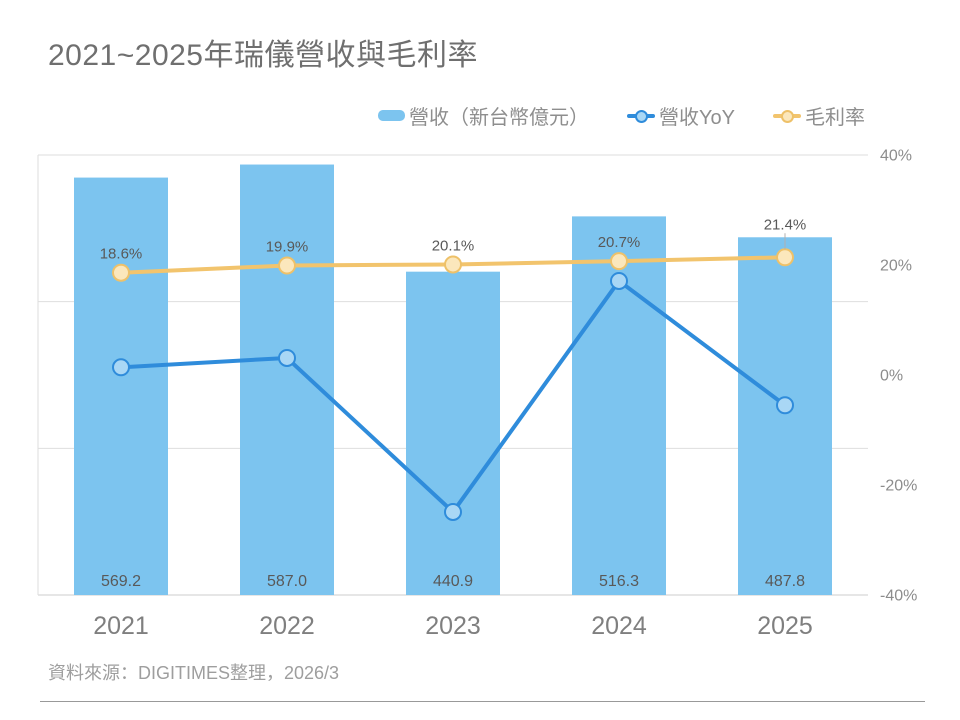  I want to click on revenue-bar-label: 569.2, so click(121, 581).